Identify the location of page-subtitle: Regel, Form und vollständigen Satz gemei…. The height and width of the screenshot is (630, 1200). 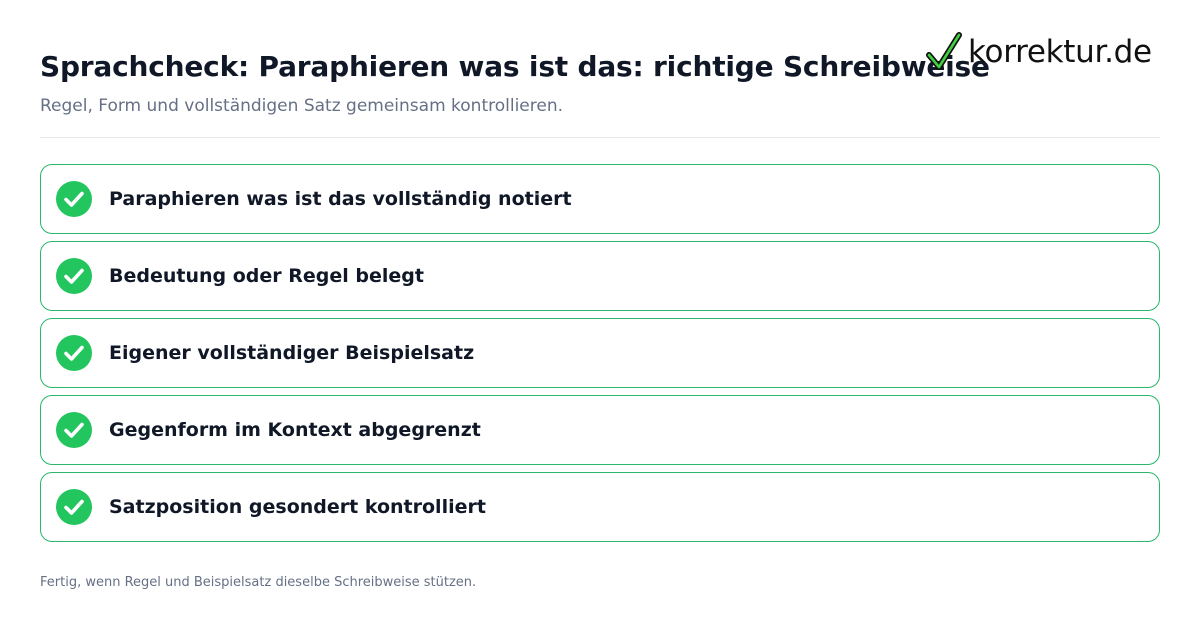
(302, 106).